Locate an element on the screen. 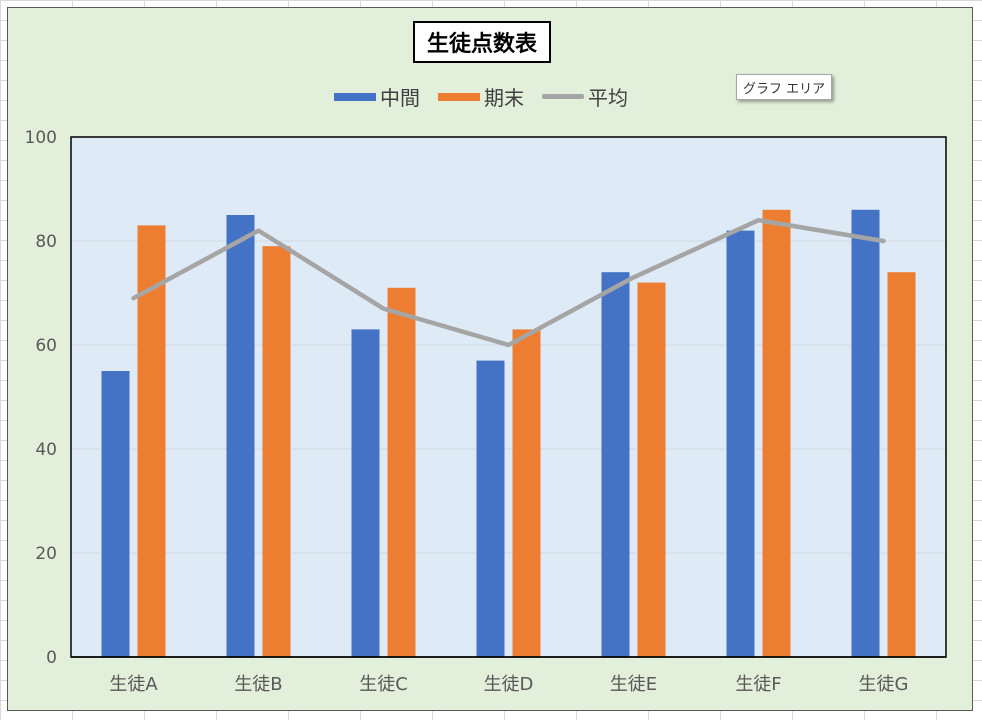 The width and height of the screenshot is (982, 720). y-tick-label: 80 is located at coordinates (46, 242).